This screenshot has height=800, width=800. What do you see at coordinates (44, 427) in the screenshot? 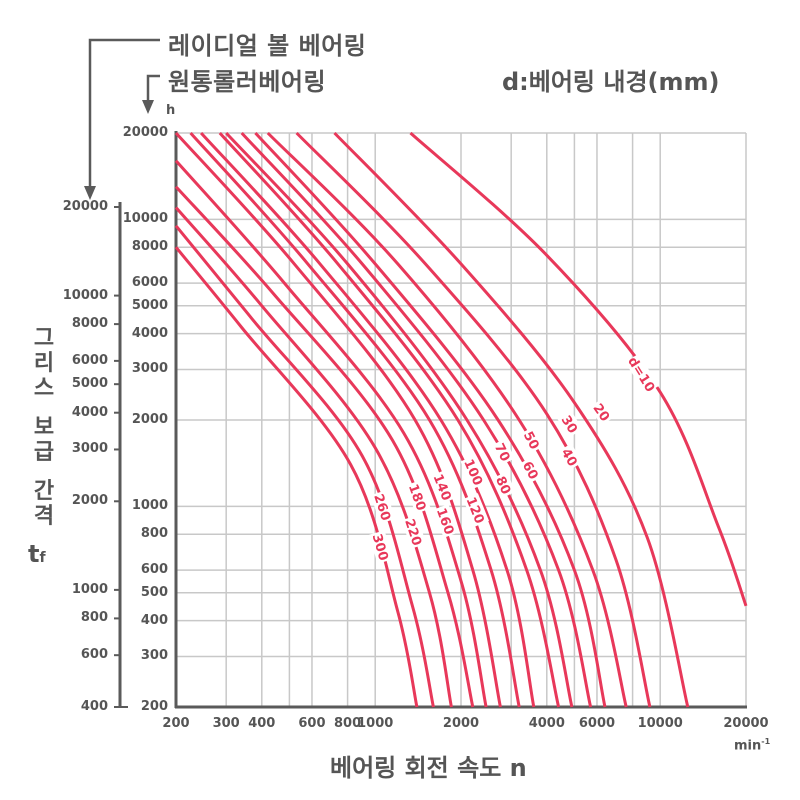
I see `y-label-char: 보` at bounding box center [44, 427].